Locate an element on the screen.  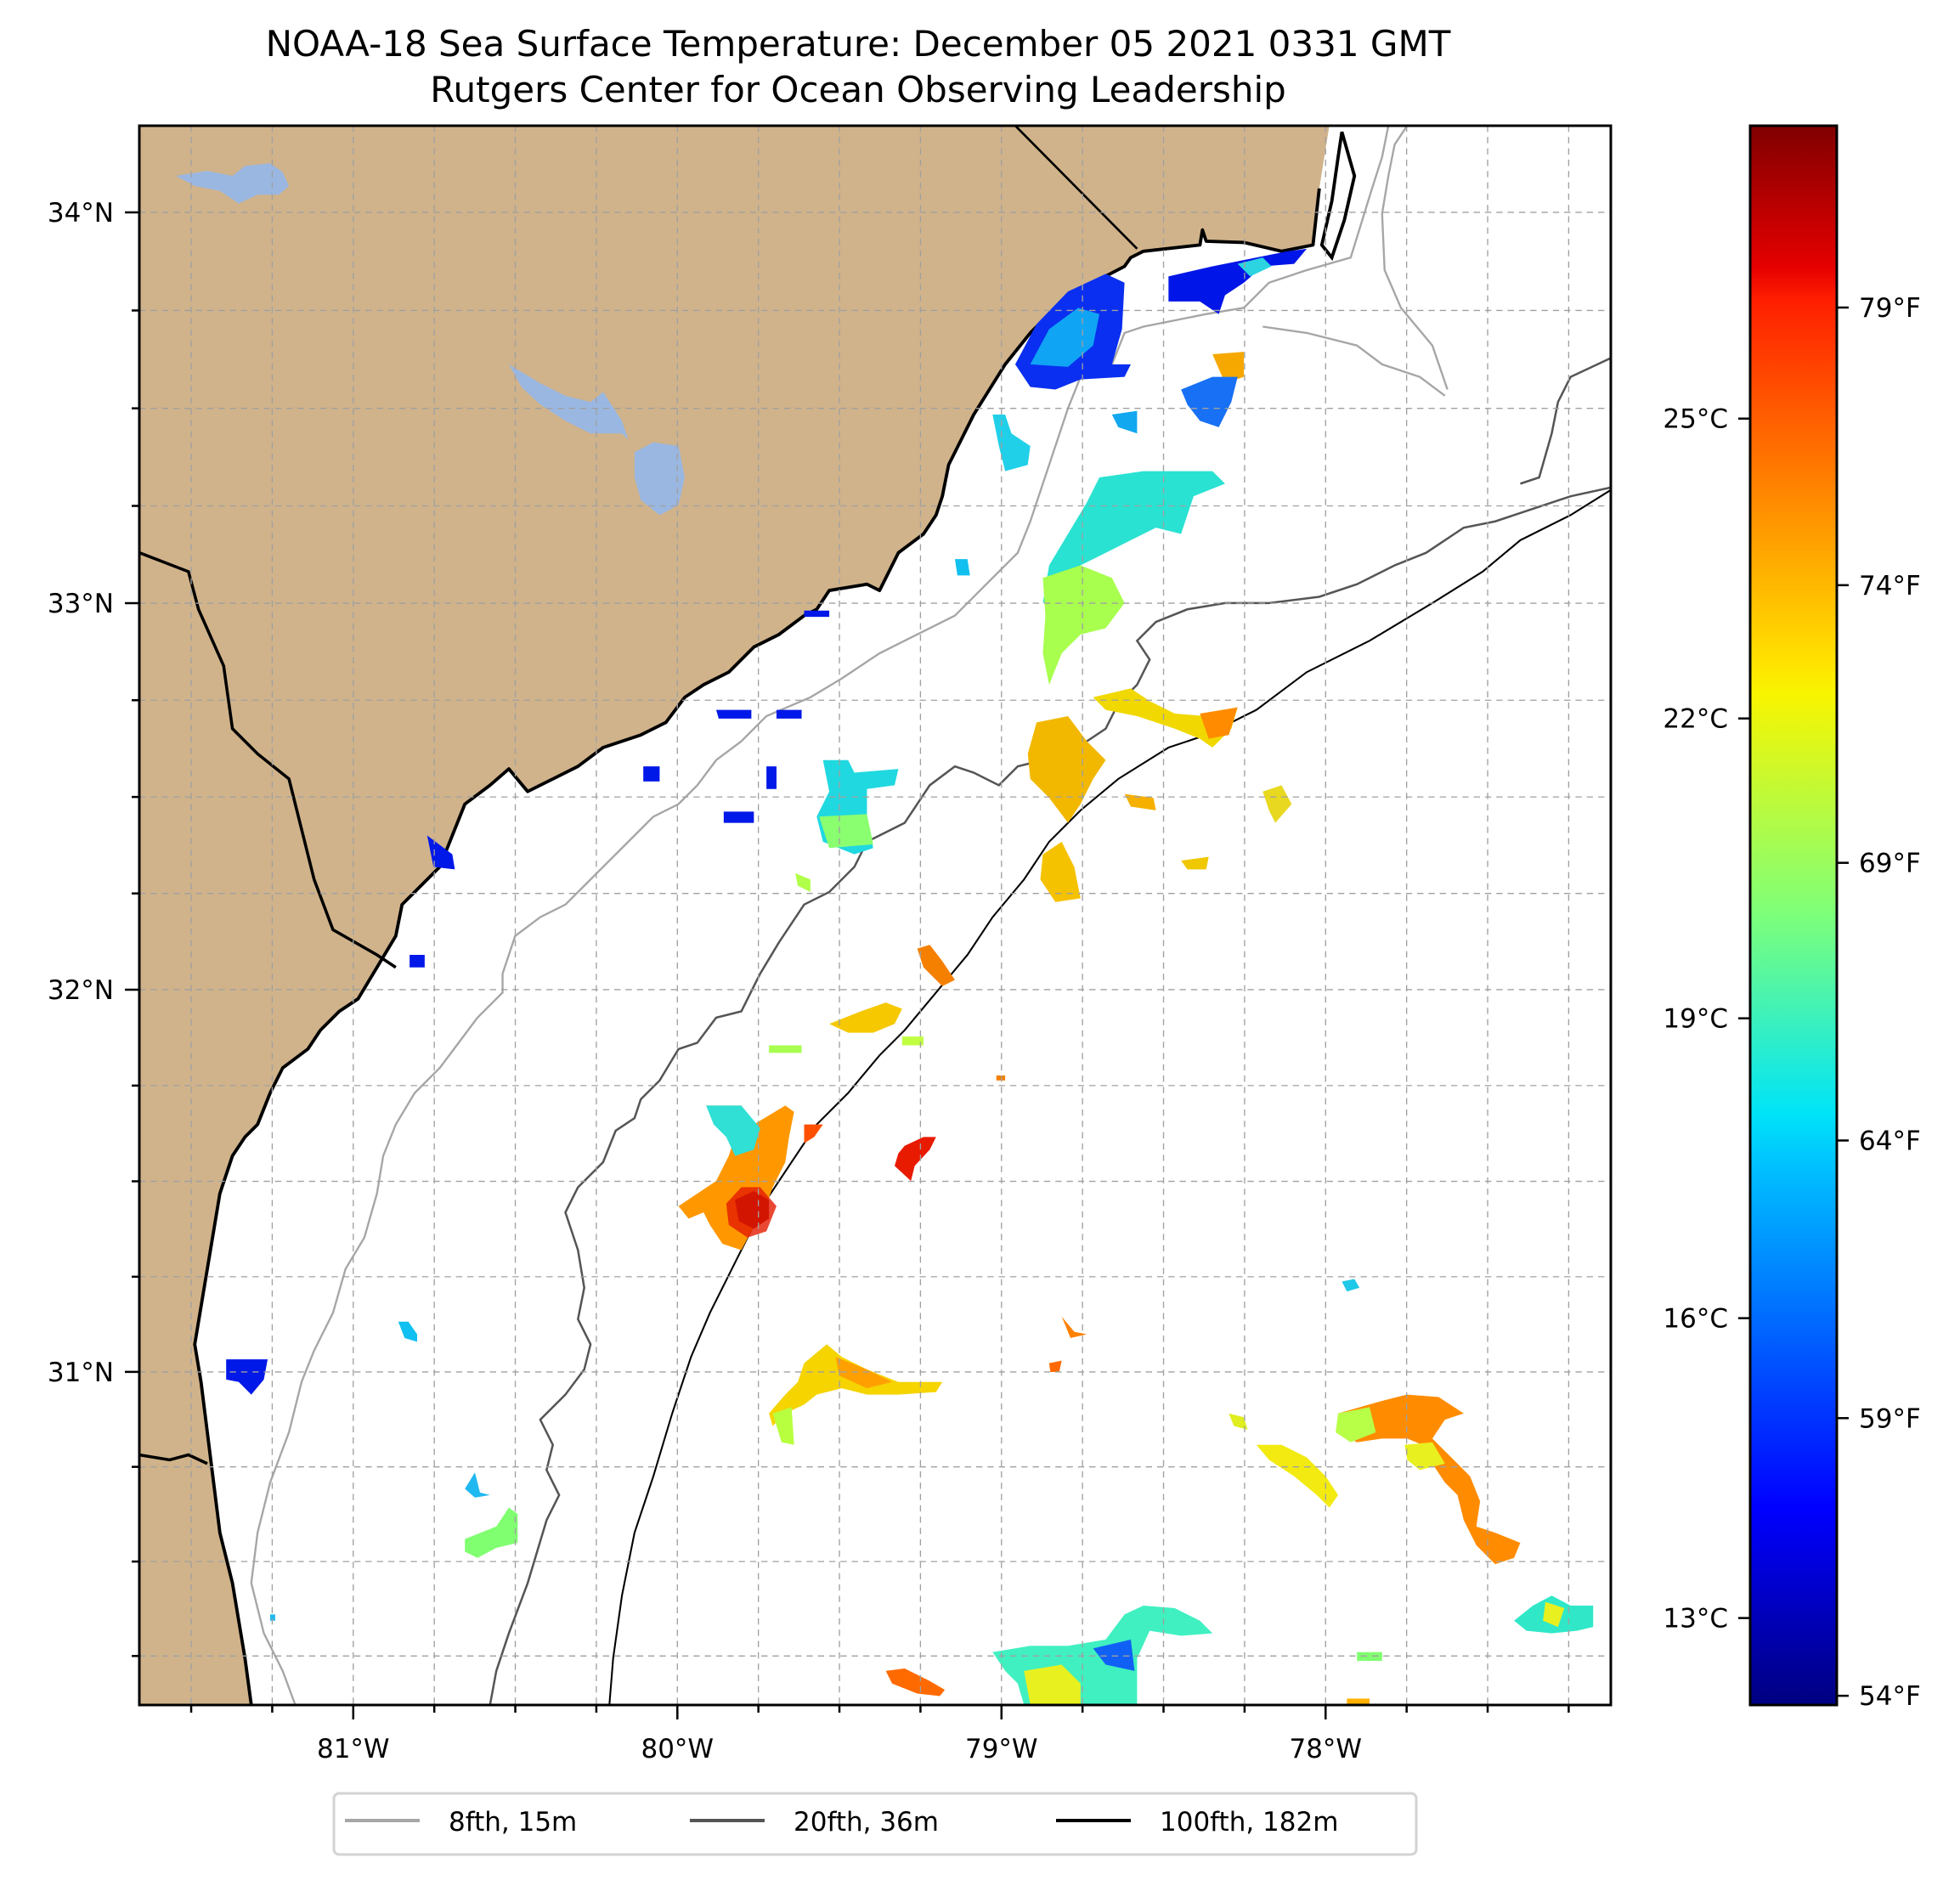
lake-marion-lower is located at coordinates (660, 479).